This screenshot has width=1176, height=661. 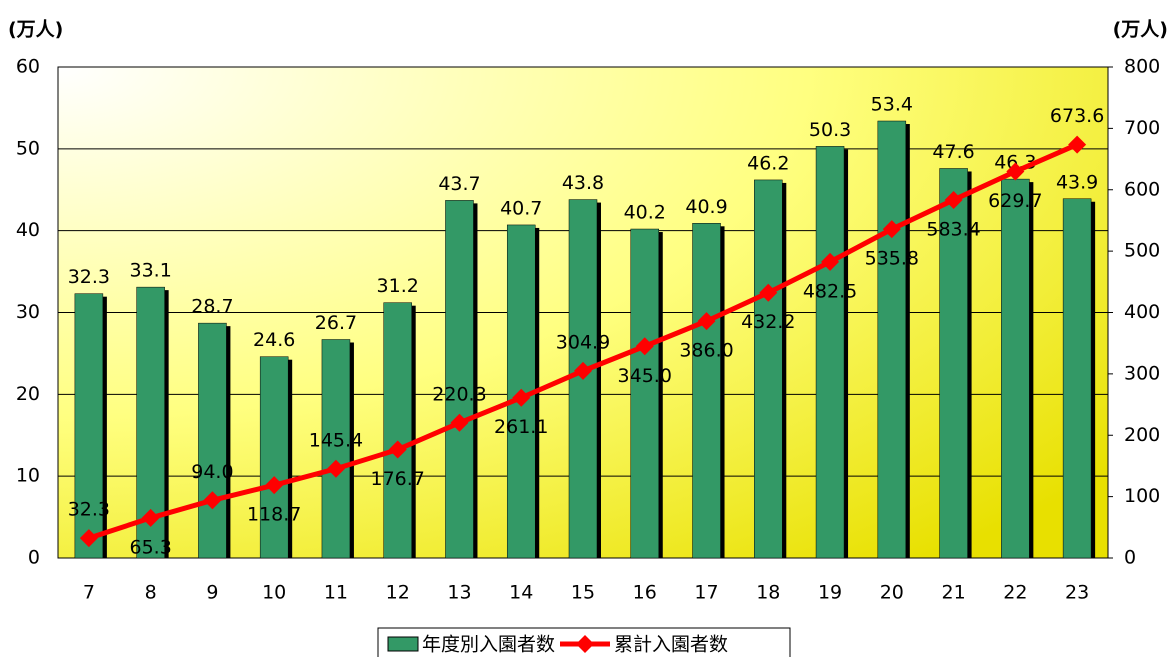 I want to click on data-label: 432.2, so click(x=768, y=322).